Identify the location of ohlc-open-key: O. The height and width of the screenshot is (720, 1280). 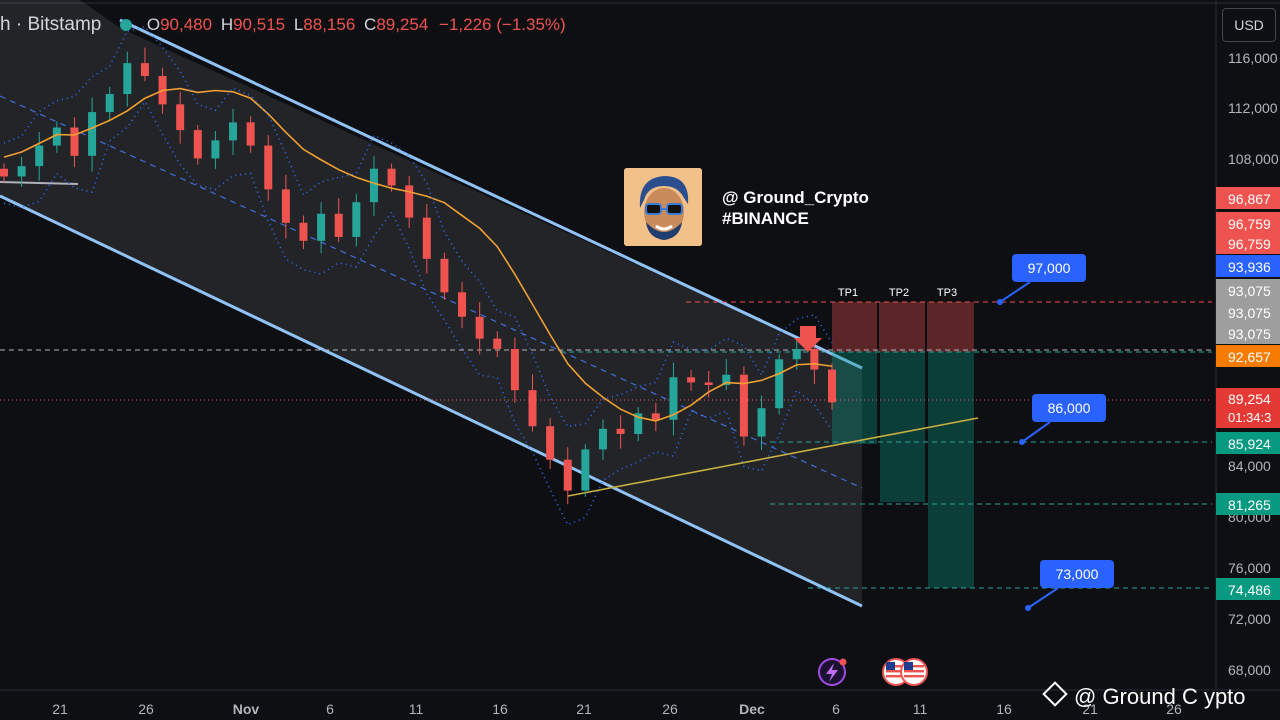
(153, 24).